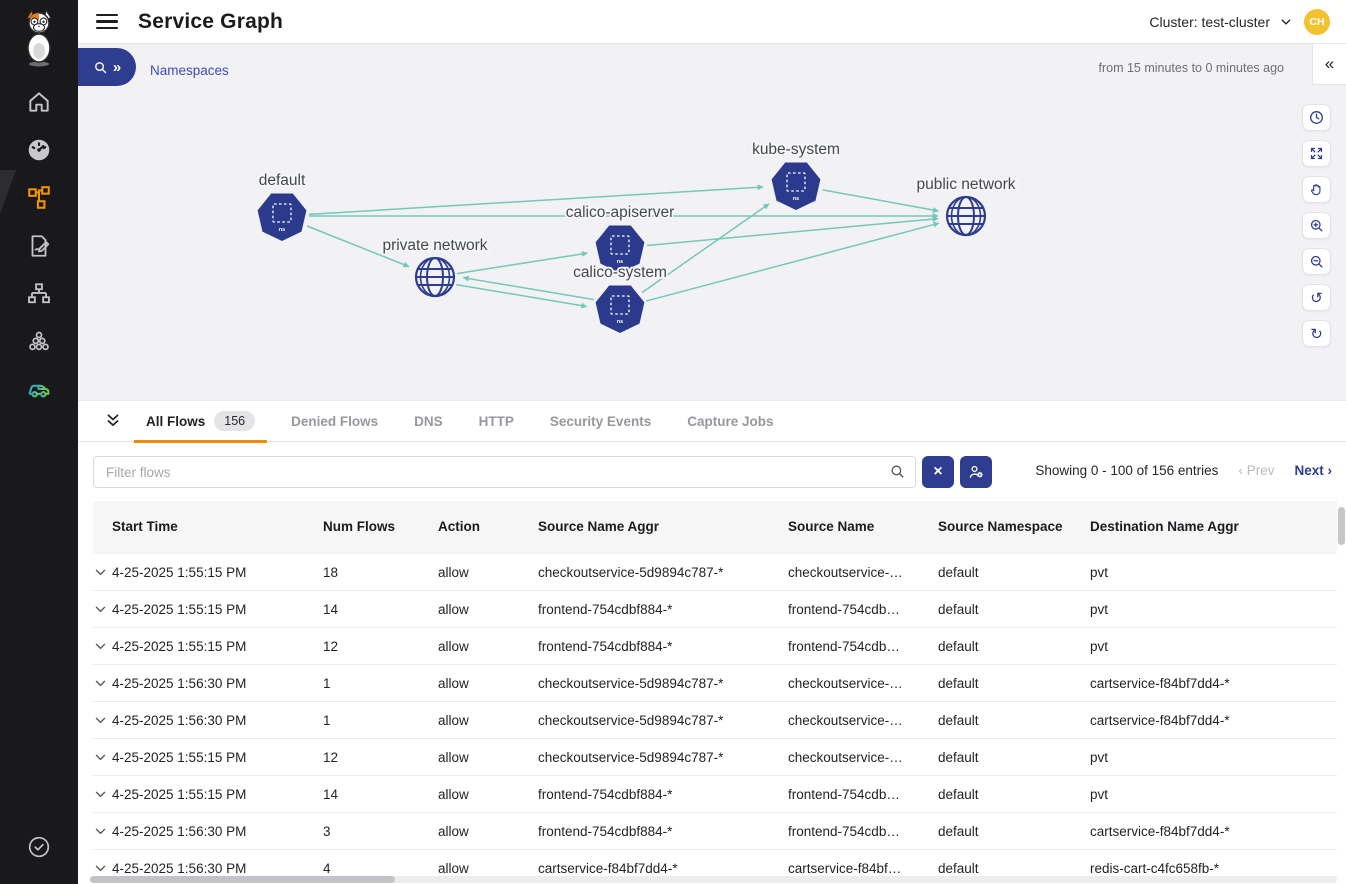  I want to click on svg-text: ns, so click(620, 262).